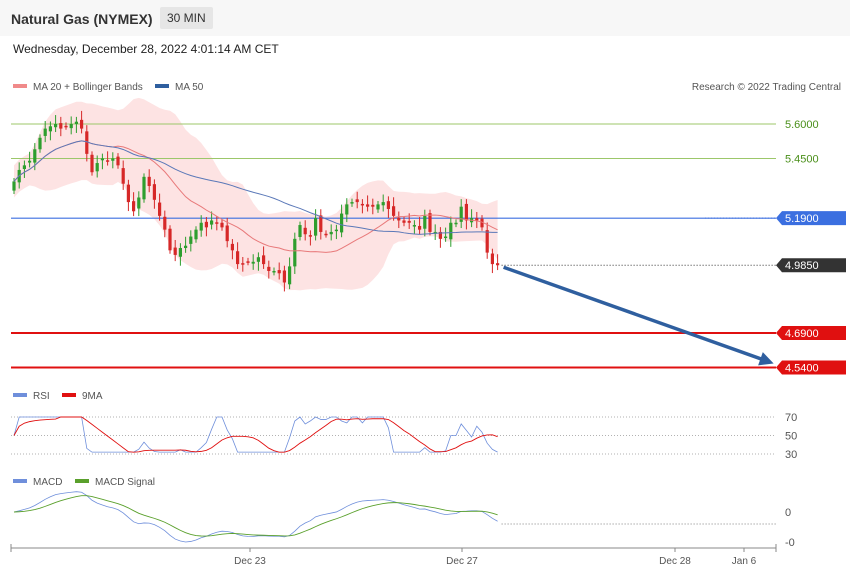 The width and height of the screenshot is (850, 576). Describe the element at coordinates (82, 481) in the screenshot. I see `macd-signal-legend-swatch` at that location.